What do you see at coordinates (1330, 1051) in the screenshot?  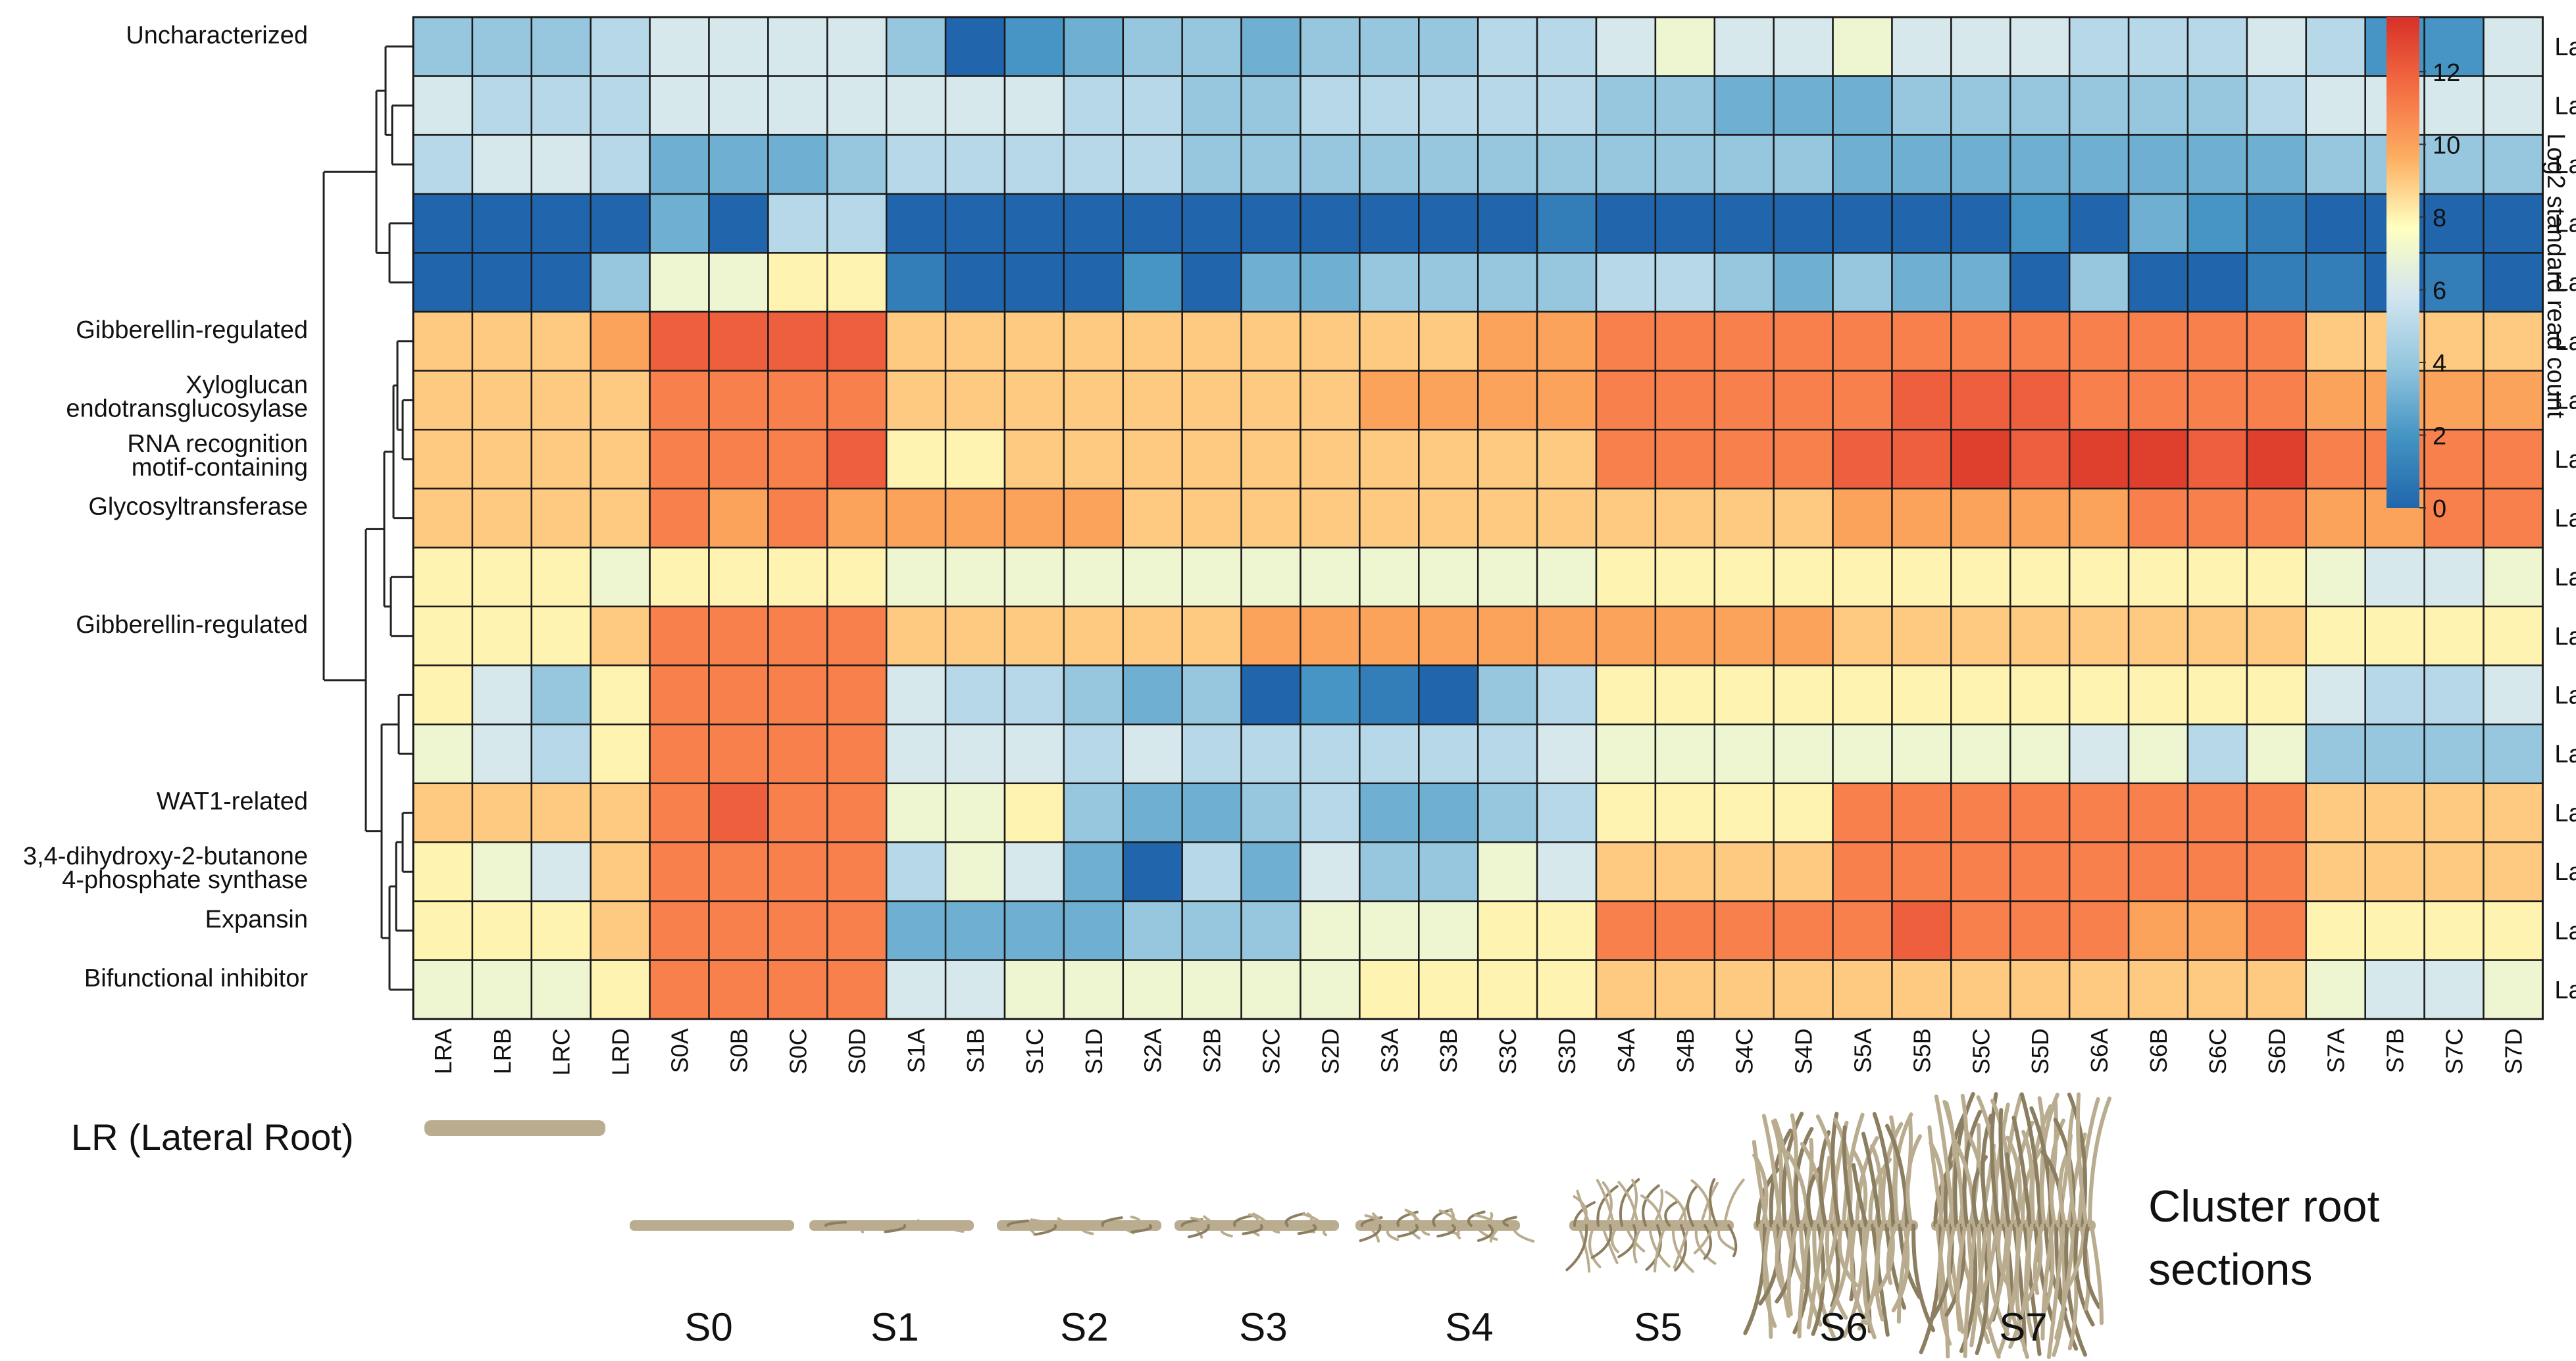 I see `column-label: S2D` at bounding box center [1330, 1051].